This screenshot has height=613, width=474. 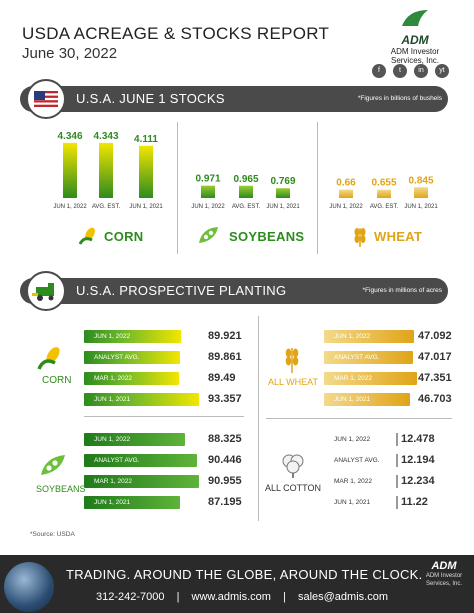 I want to click on stocks-soybeans-label: SOYBEANS, so click(x=267, y=236).